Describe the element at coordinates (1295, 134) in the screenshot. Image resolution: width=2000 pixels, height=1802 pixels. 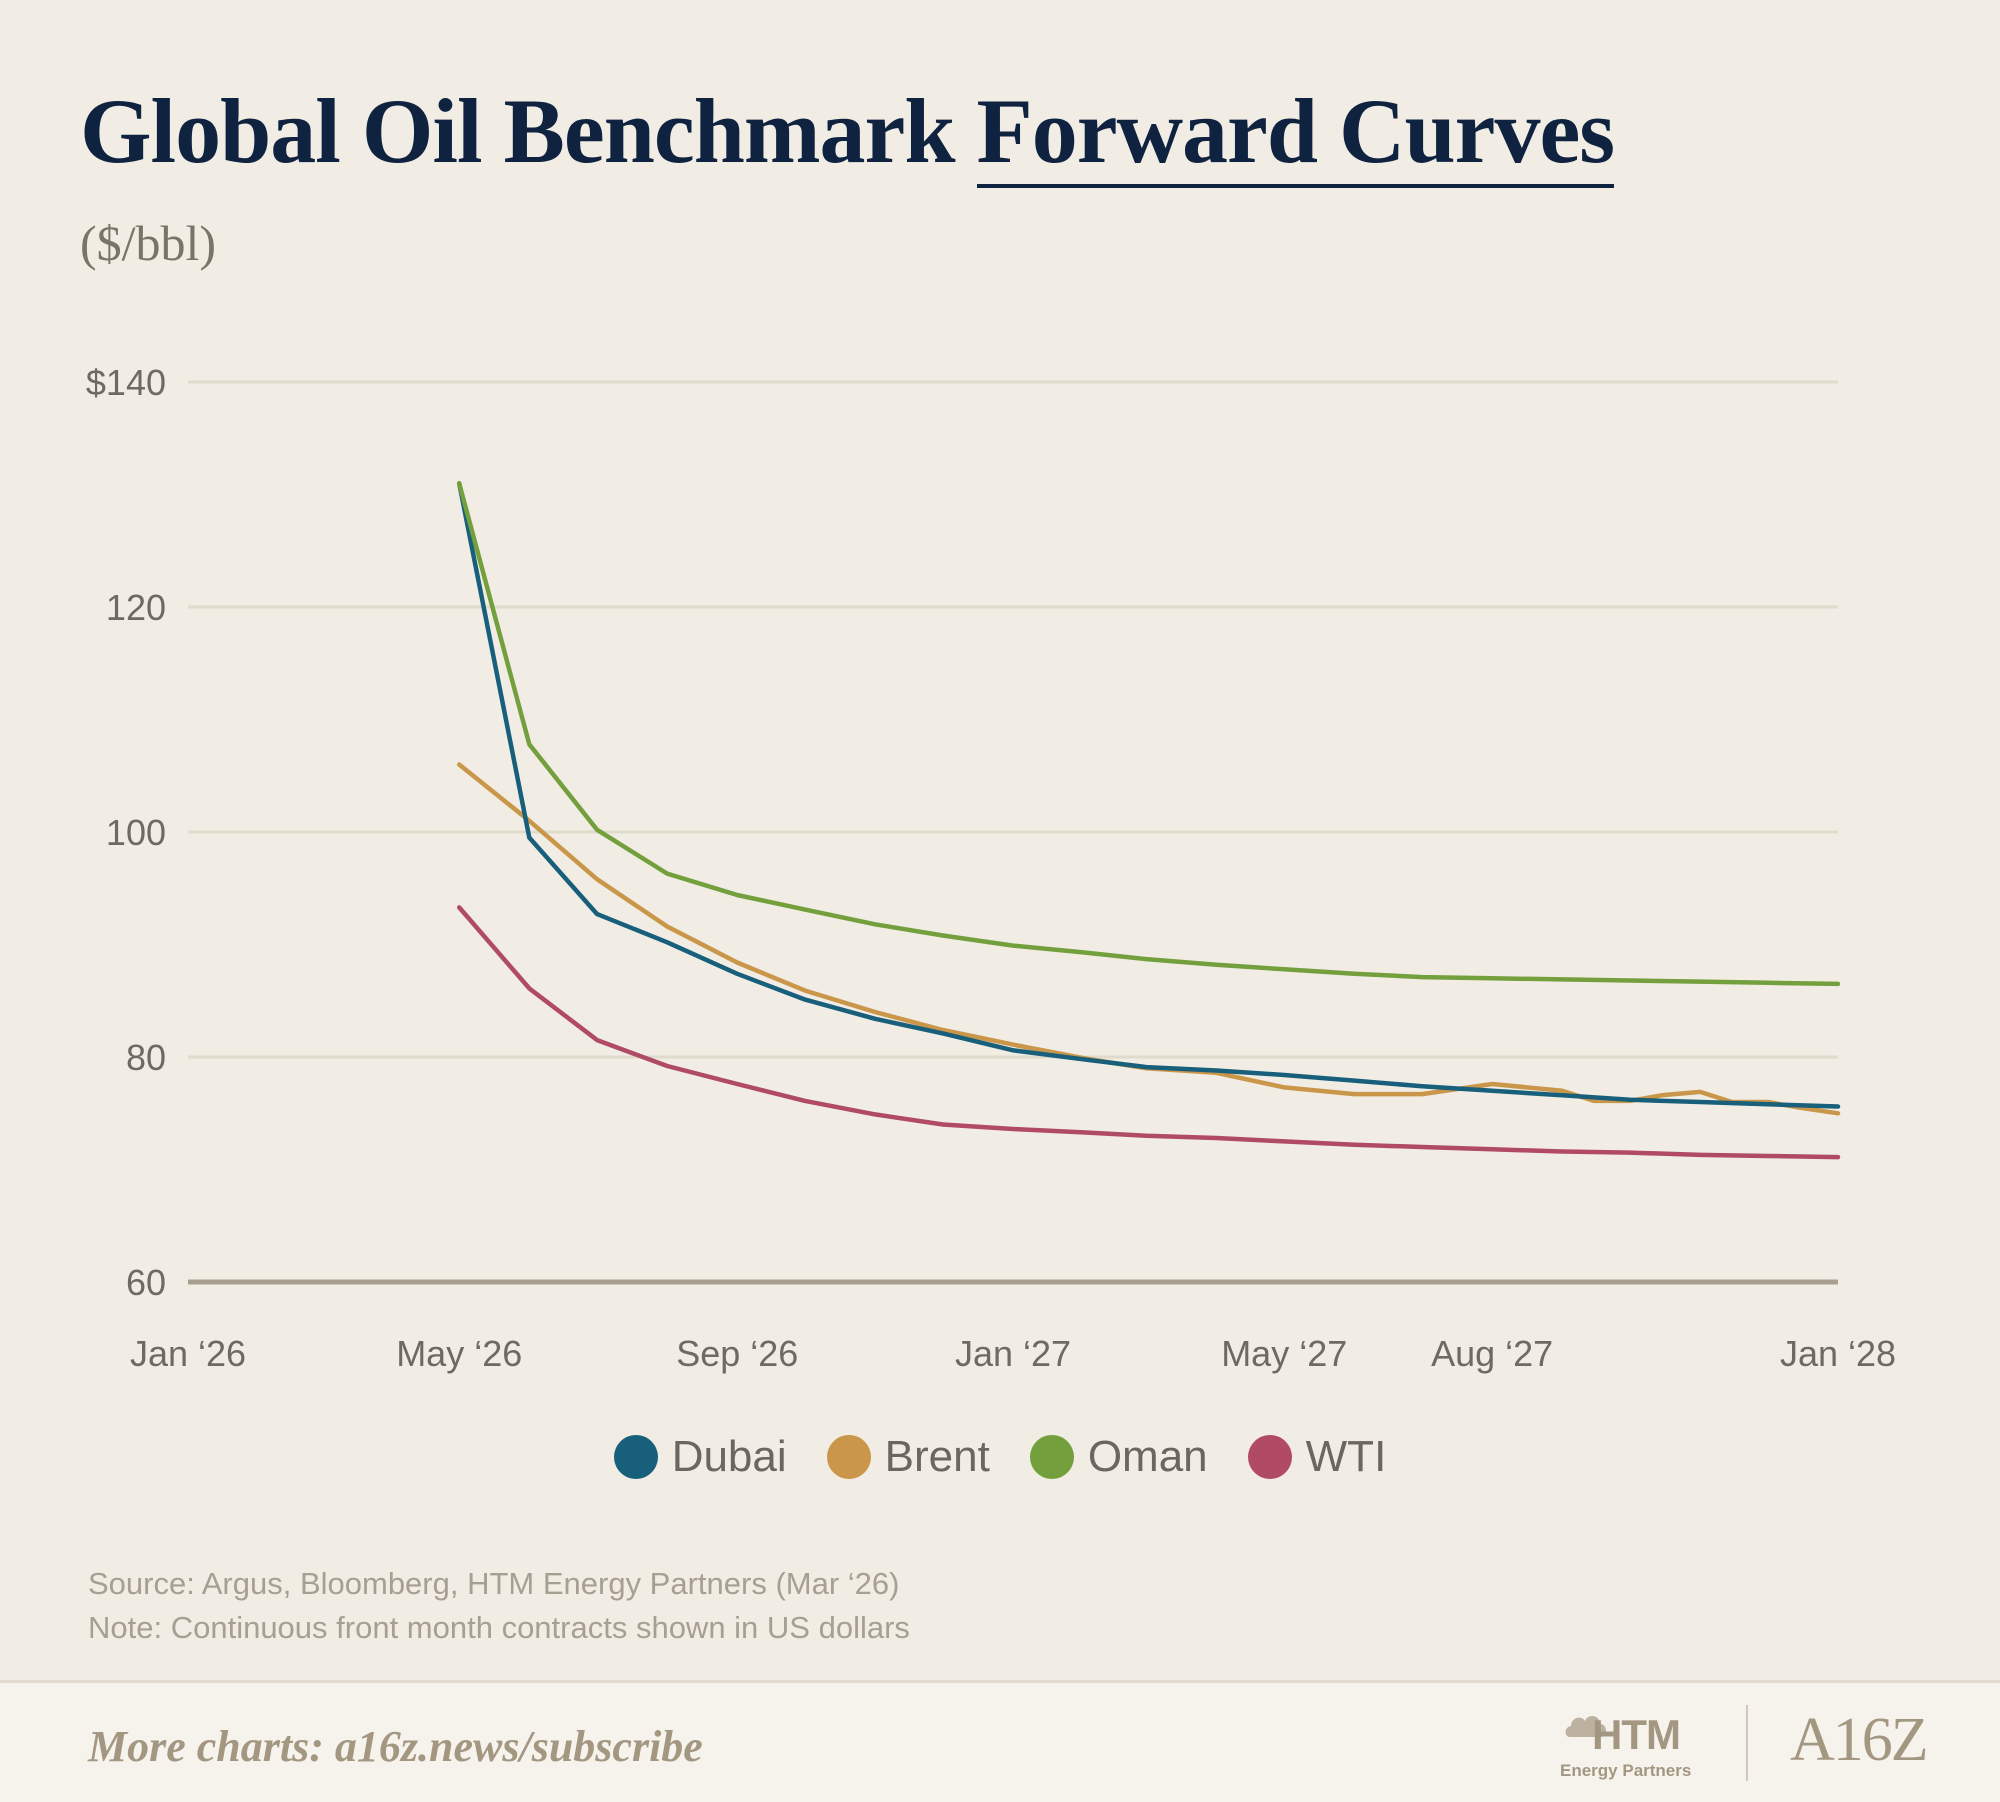
I see `title-underlined-text: Forward Curves` at that location.